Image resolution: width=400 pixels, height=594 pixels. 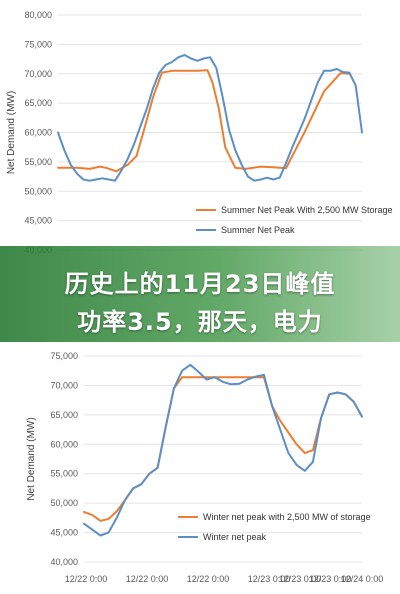 What do you see at coordinates (200, 284) in the screenshot?
I see `banner-title-line-1: 历史上的11月23日峰值` at bounding box center [200, 284].